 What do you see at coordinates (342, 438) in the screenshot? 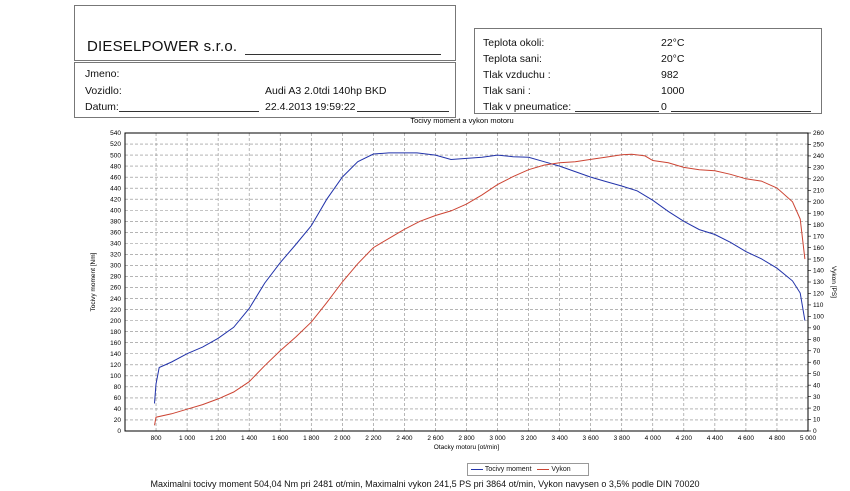
I see `x-tick-label: 2 000` at bounding box center [342, 438].